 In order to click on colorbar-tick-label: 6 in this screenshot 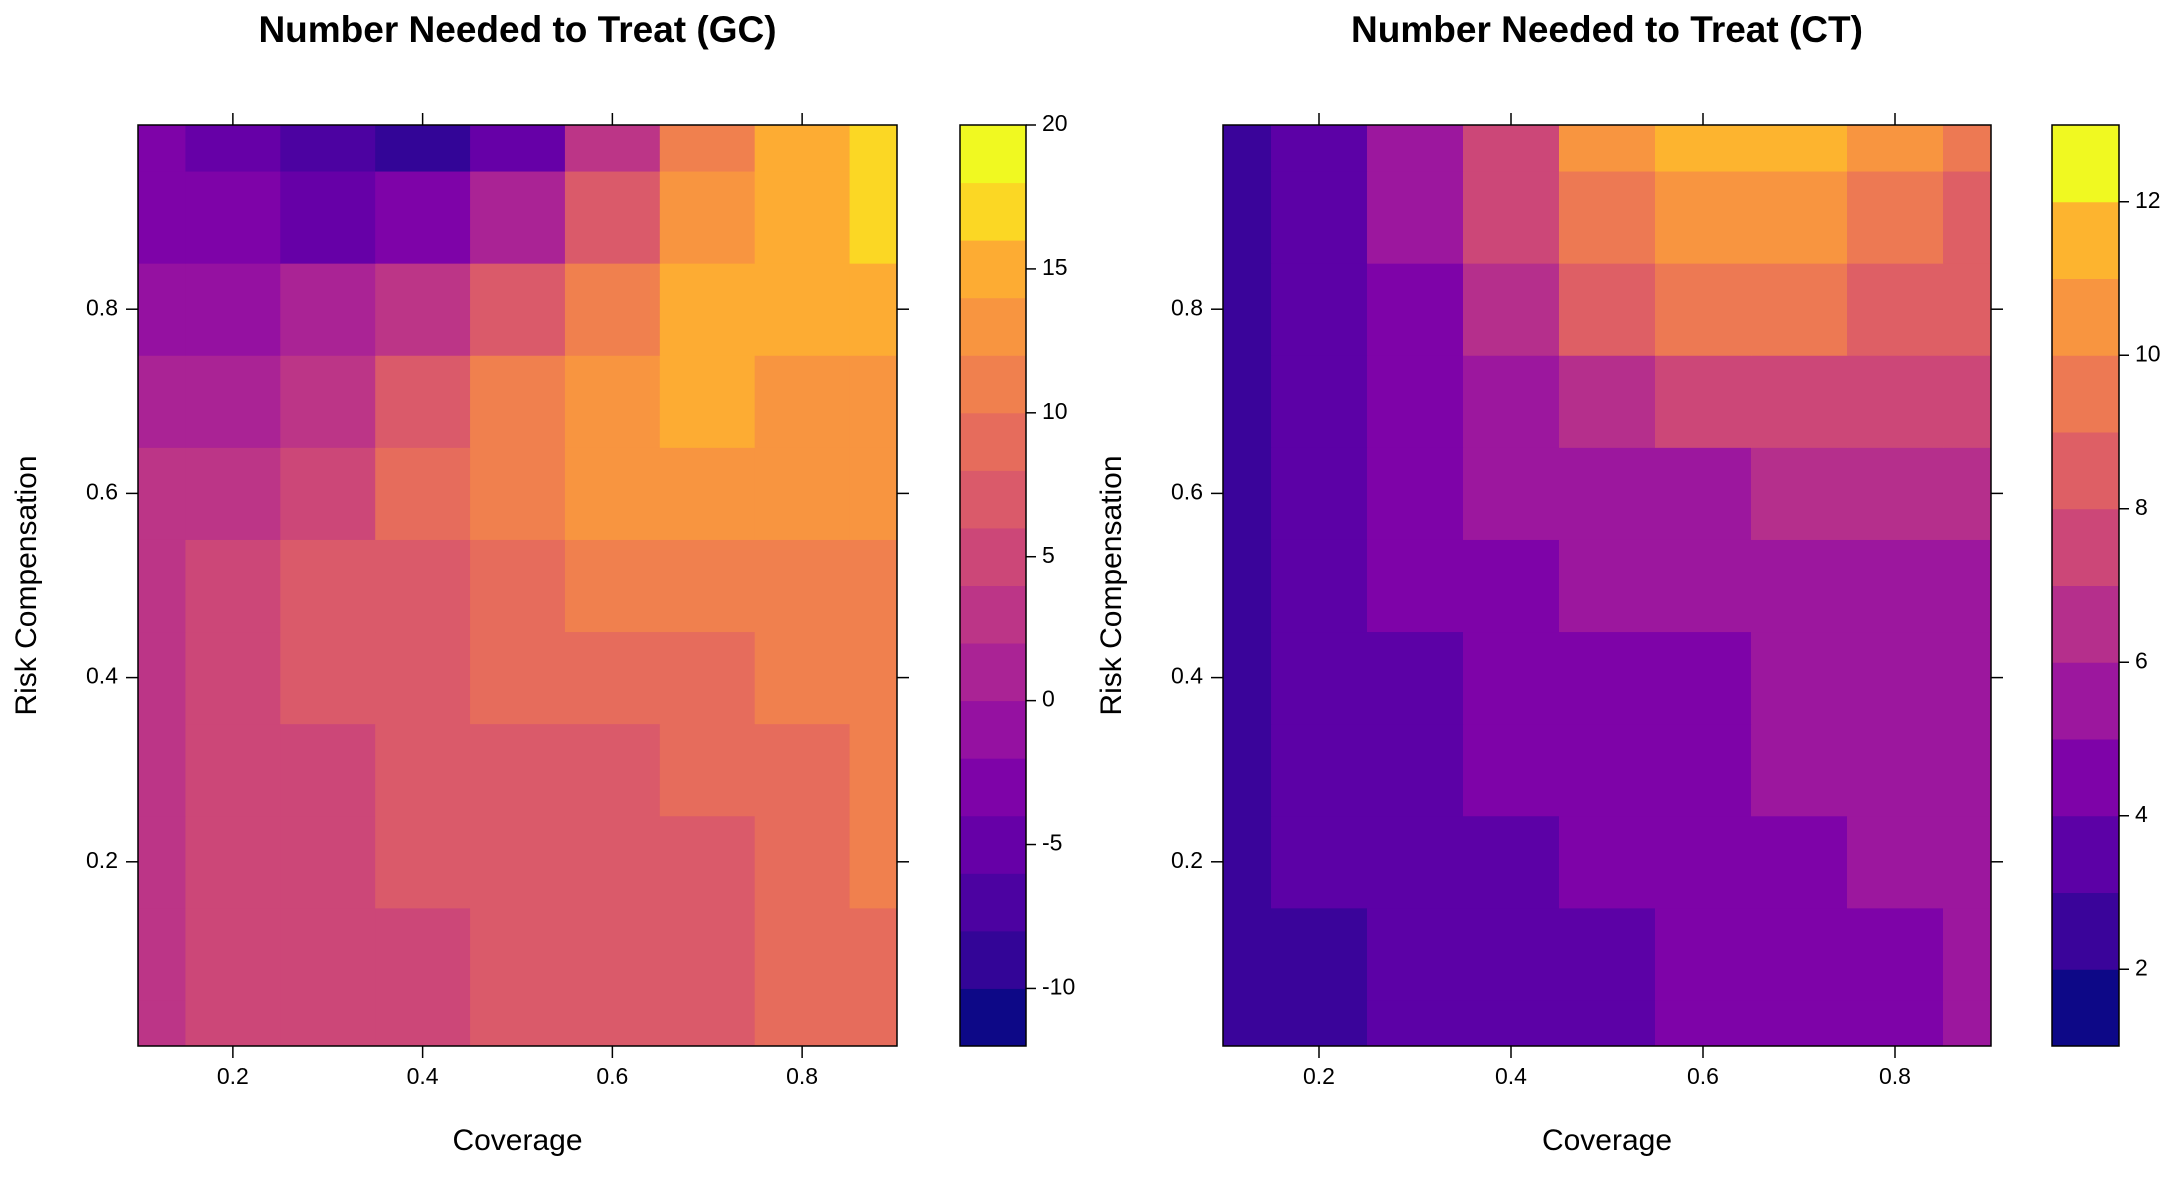, I will do `click(2141, 660)`.